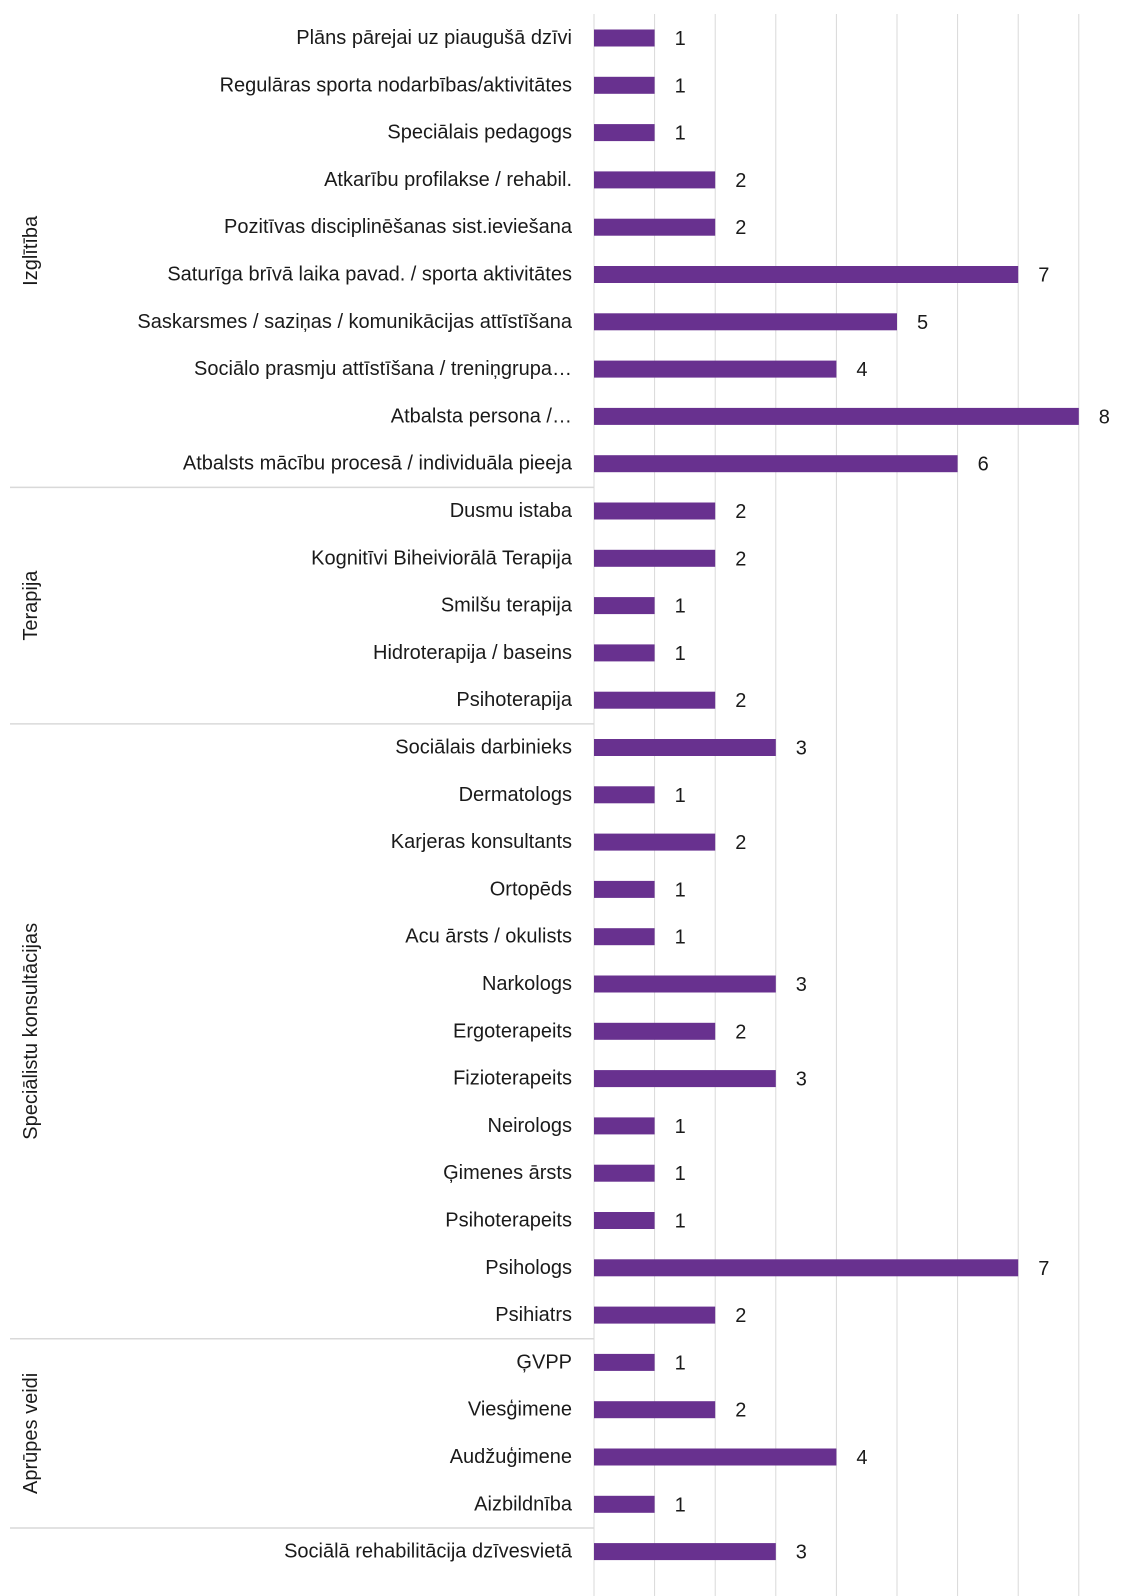 This screenshot has width=1146, height=1596. What do you see at coordinates (479, 133) in the screenshot?
I see `category-label: Speciālais pedagogs` at bounding box center [479, 133].